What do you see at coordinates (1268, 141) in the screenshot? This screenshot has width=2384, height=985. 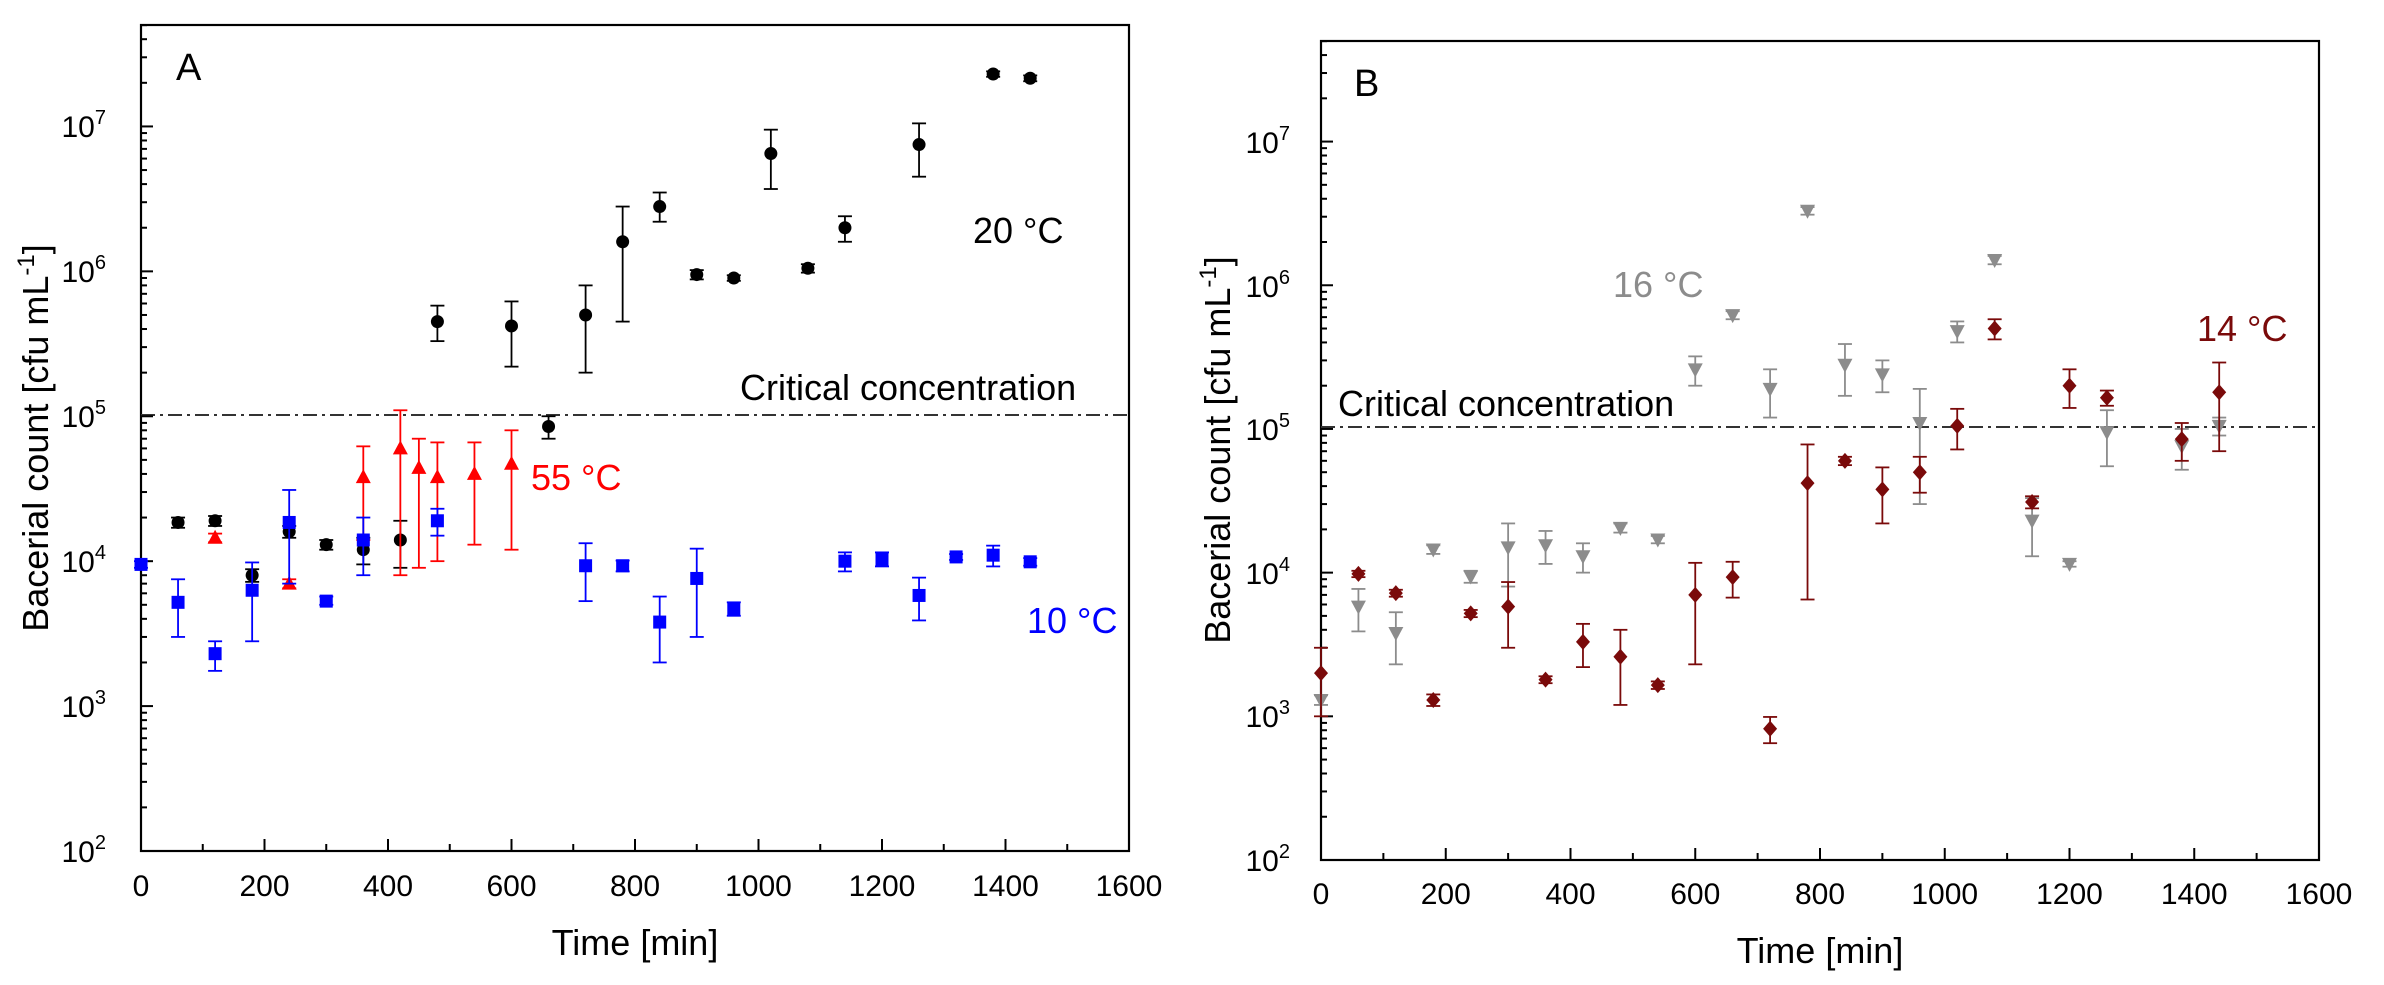 I see `y-tick-label: 10⁷` at bounding box center [1268, 141].